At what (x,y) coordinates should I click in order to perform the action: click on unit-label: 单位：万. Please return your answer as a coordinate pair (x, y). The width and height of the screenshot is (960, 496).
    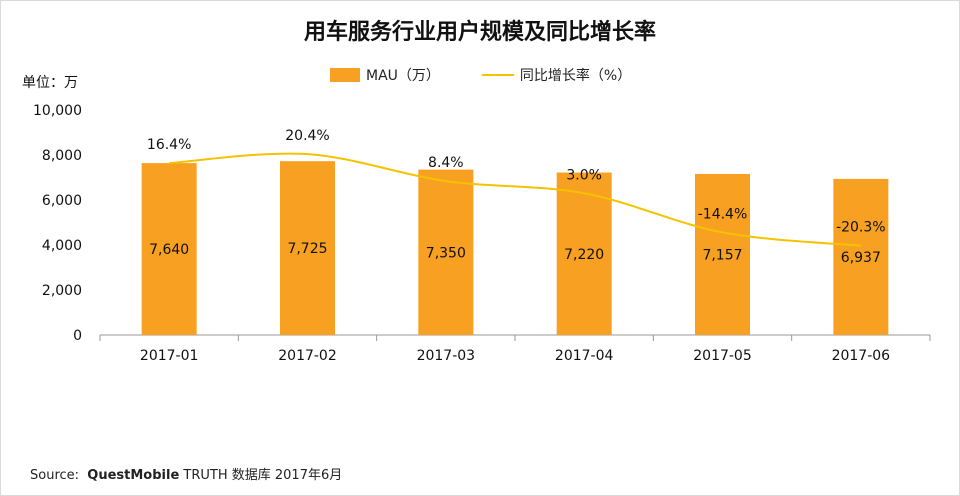
    Looking at the image, I should click on (50, 83).